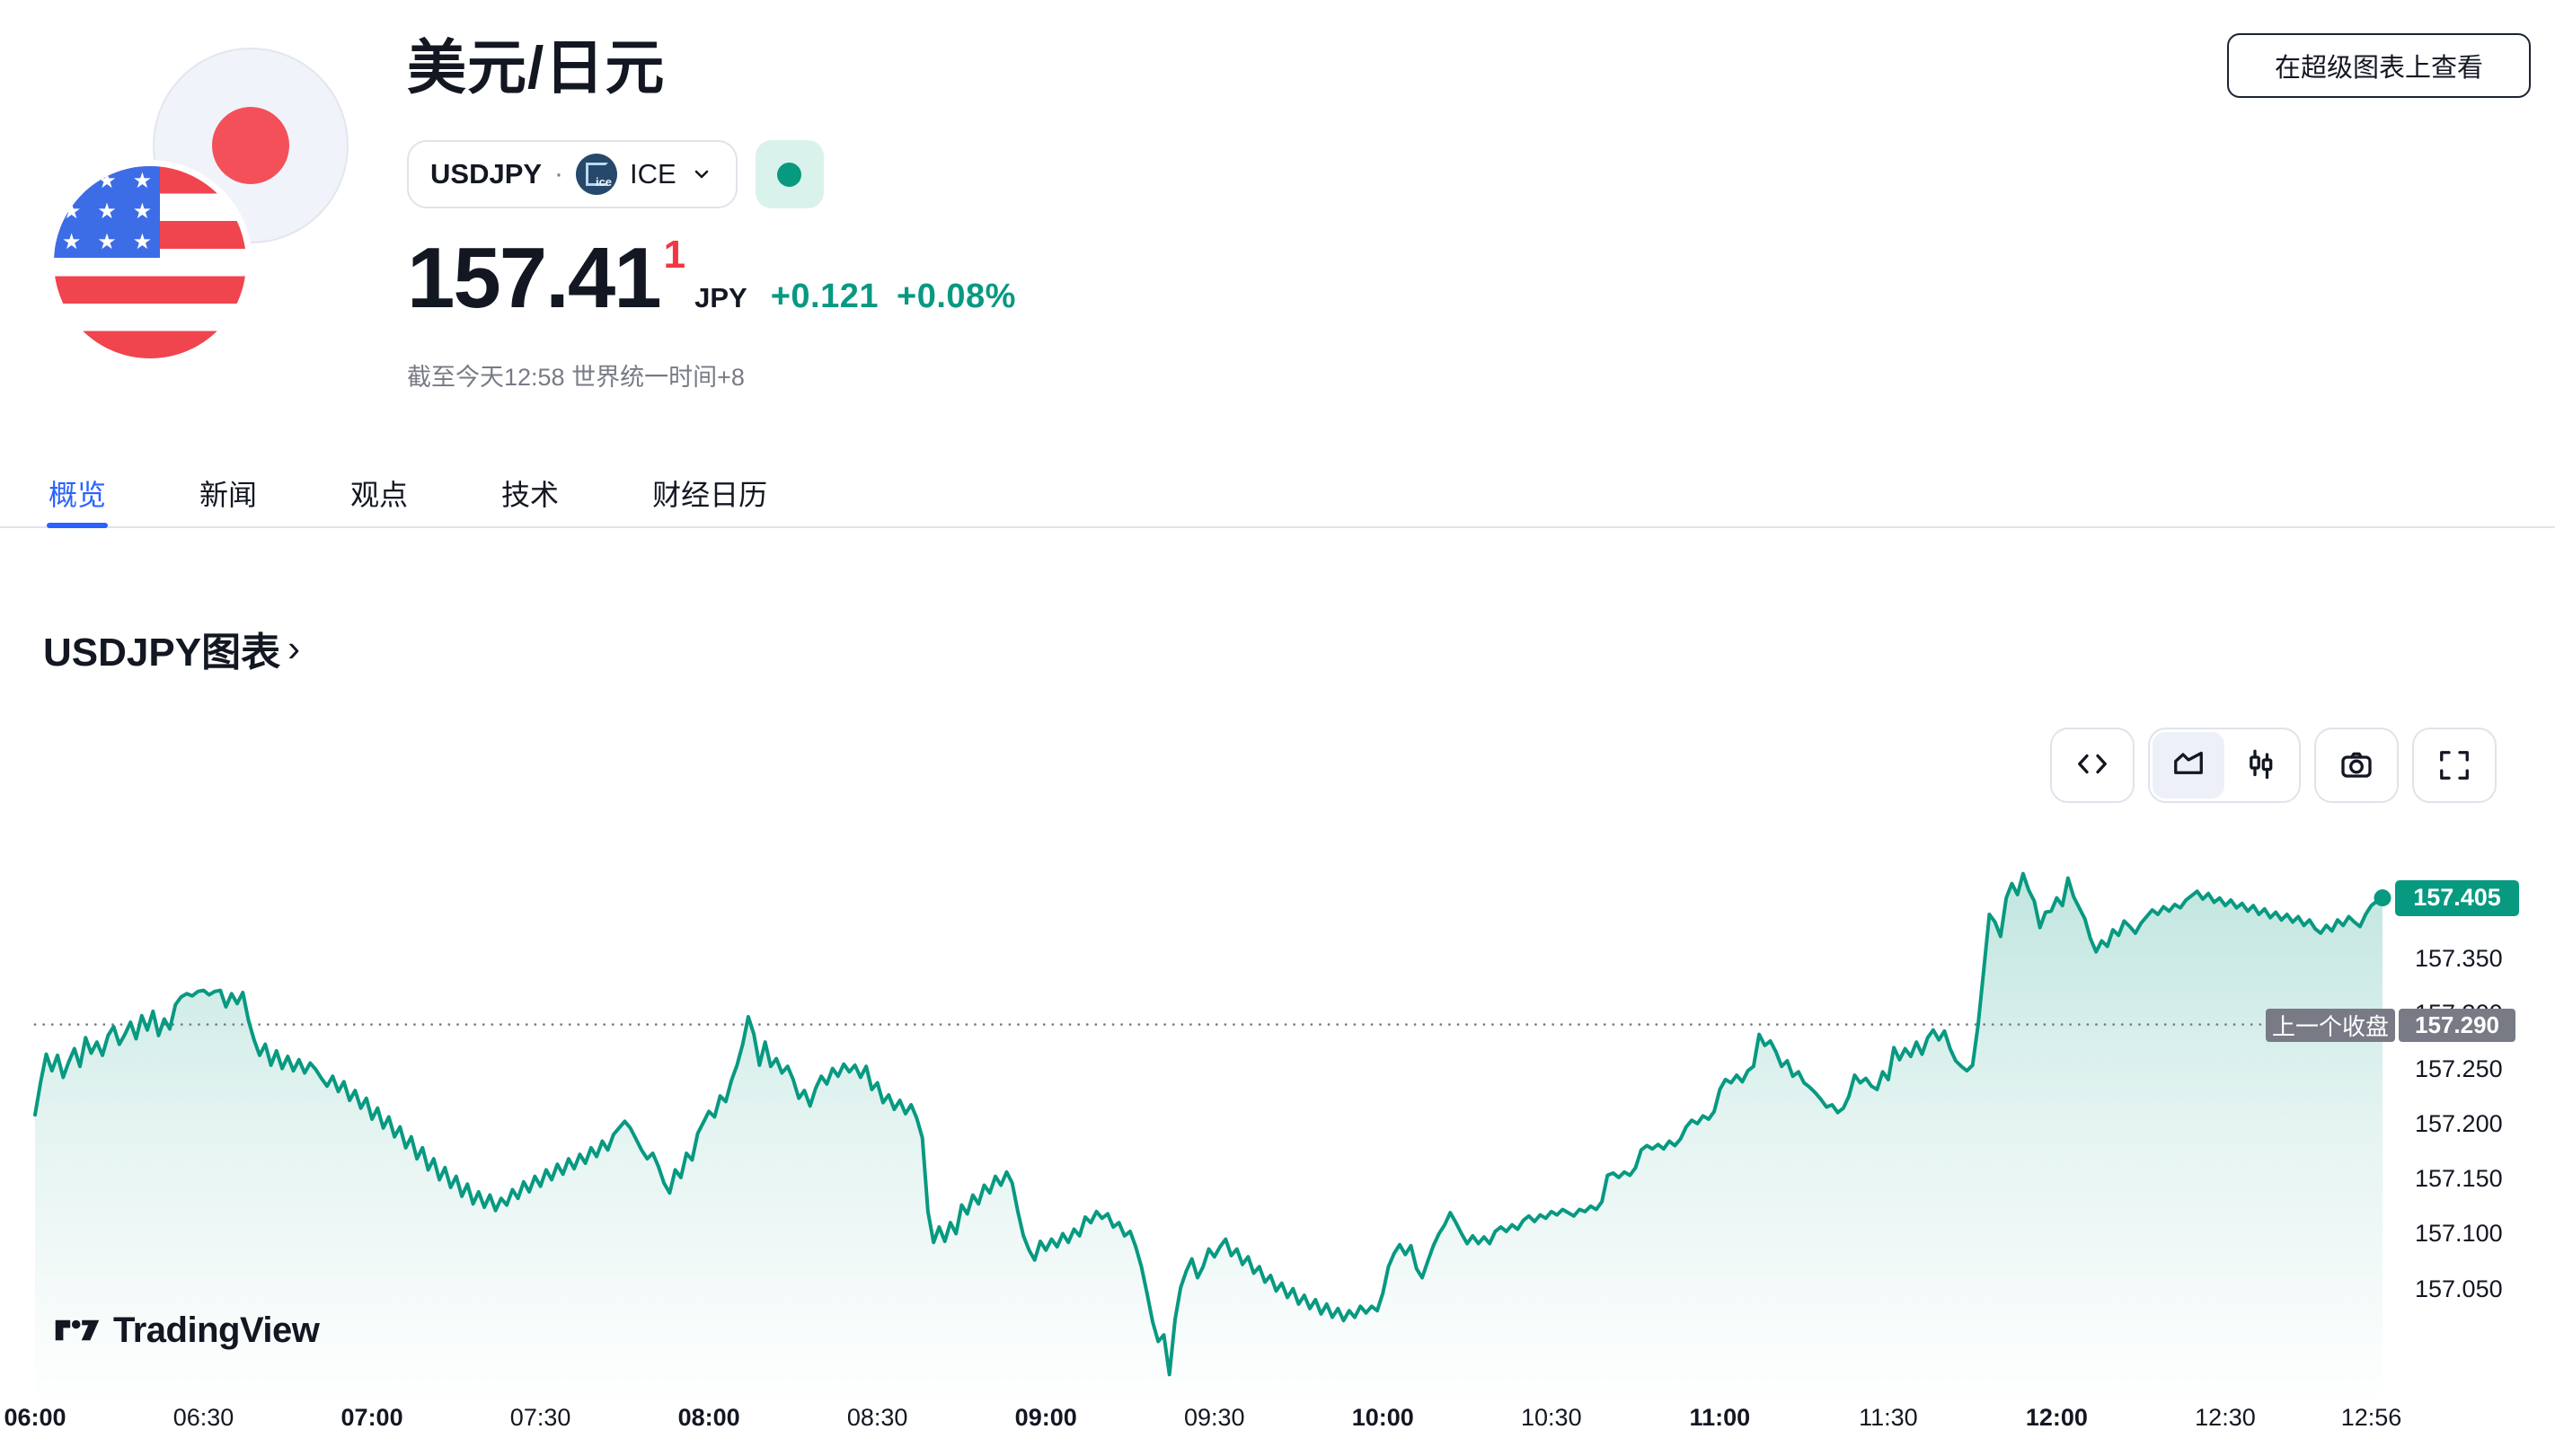 The height and width of the screenshot is (1456, 2555). I want to click on us-flag-canton: ★ ★ ★ ★ ★ ★ ★ ★ ★, so click(107, 212).